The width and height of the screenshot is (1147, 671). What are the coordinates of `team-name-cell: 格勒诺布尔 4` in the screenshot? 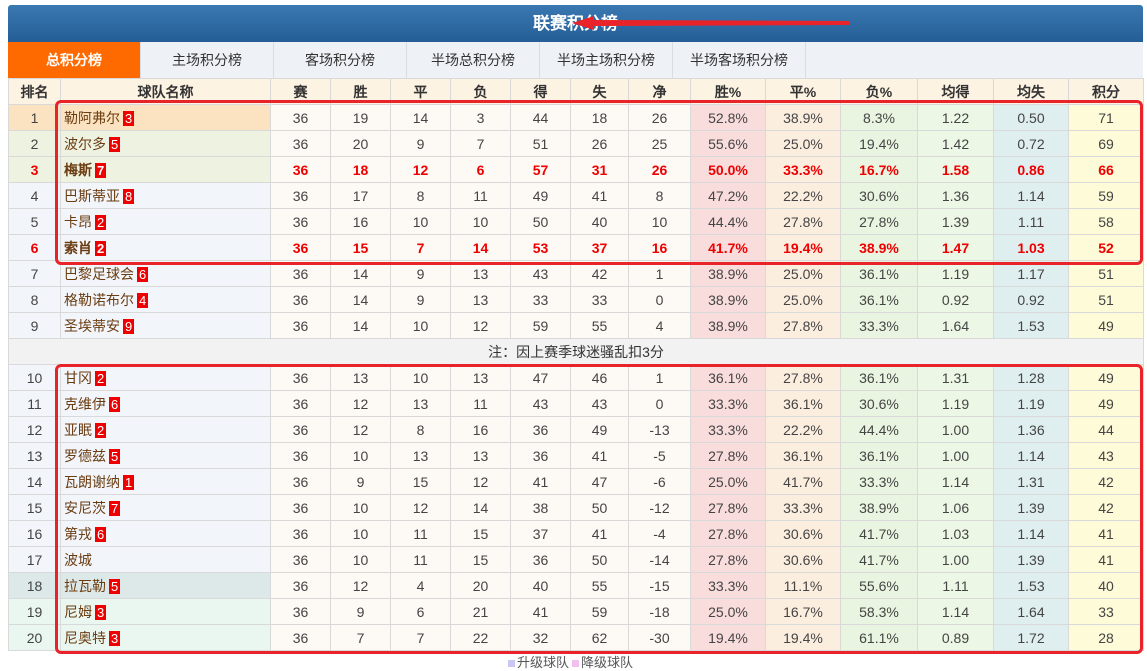 It's located at (165, 299).